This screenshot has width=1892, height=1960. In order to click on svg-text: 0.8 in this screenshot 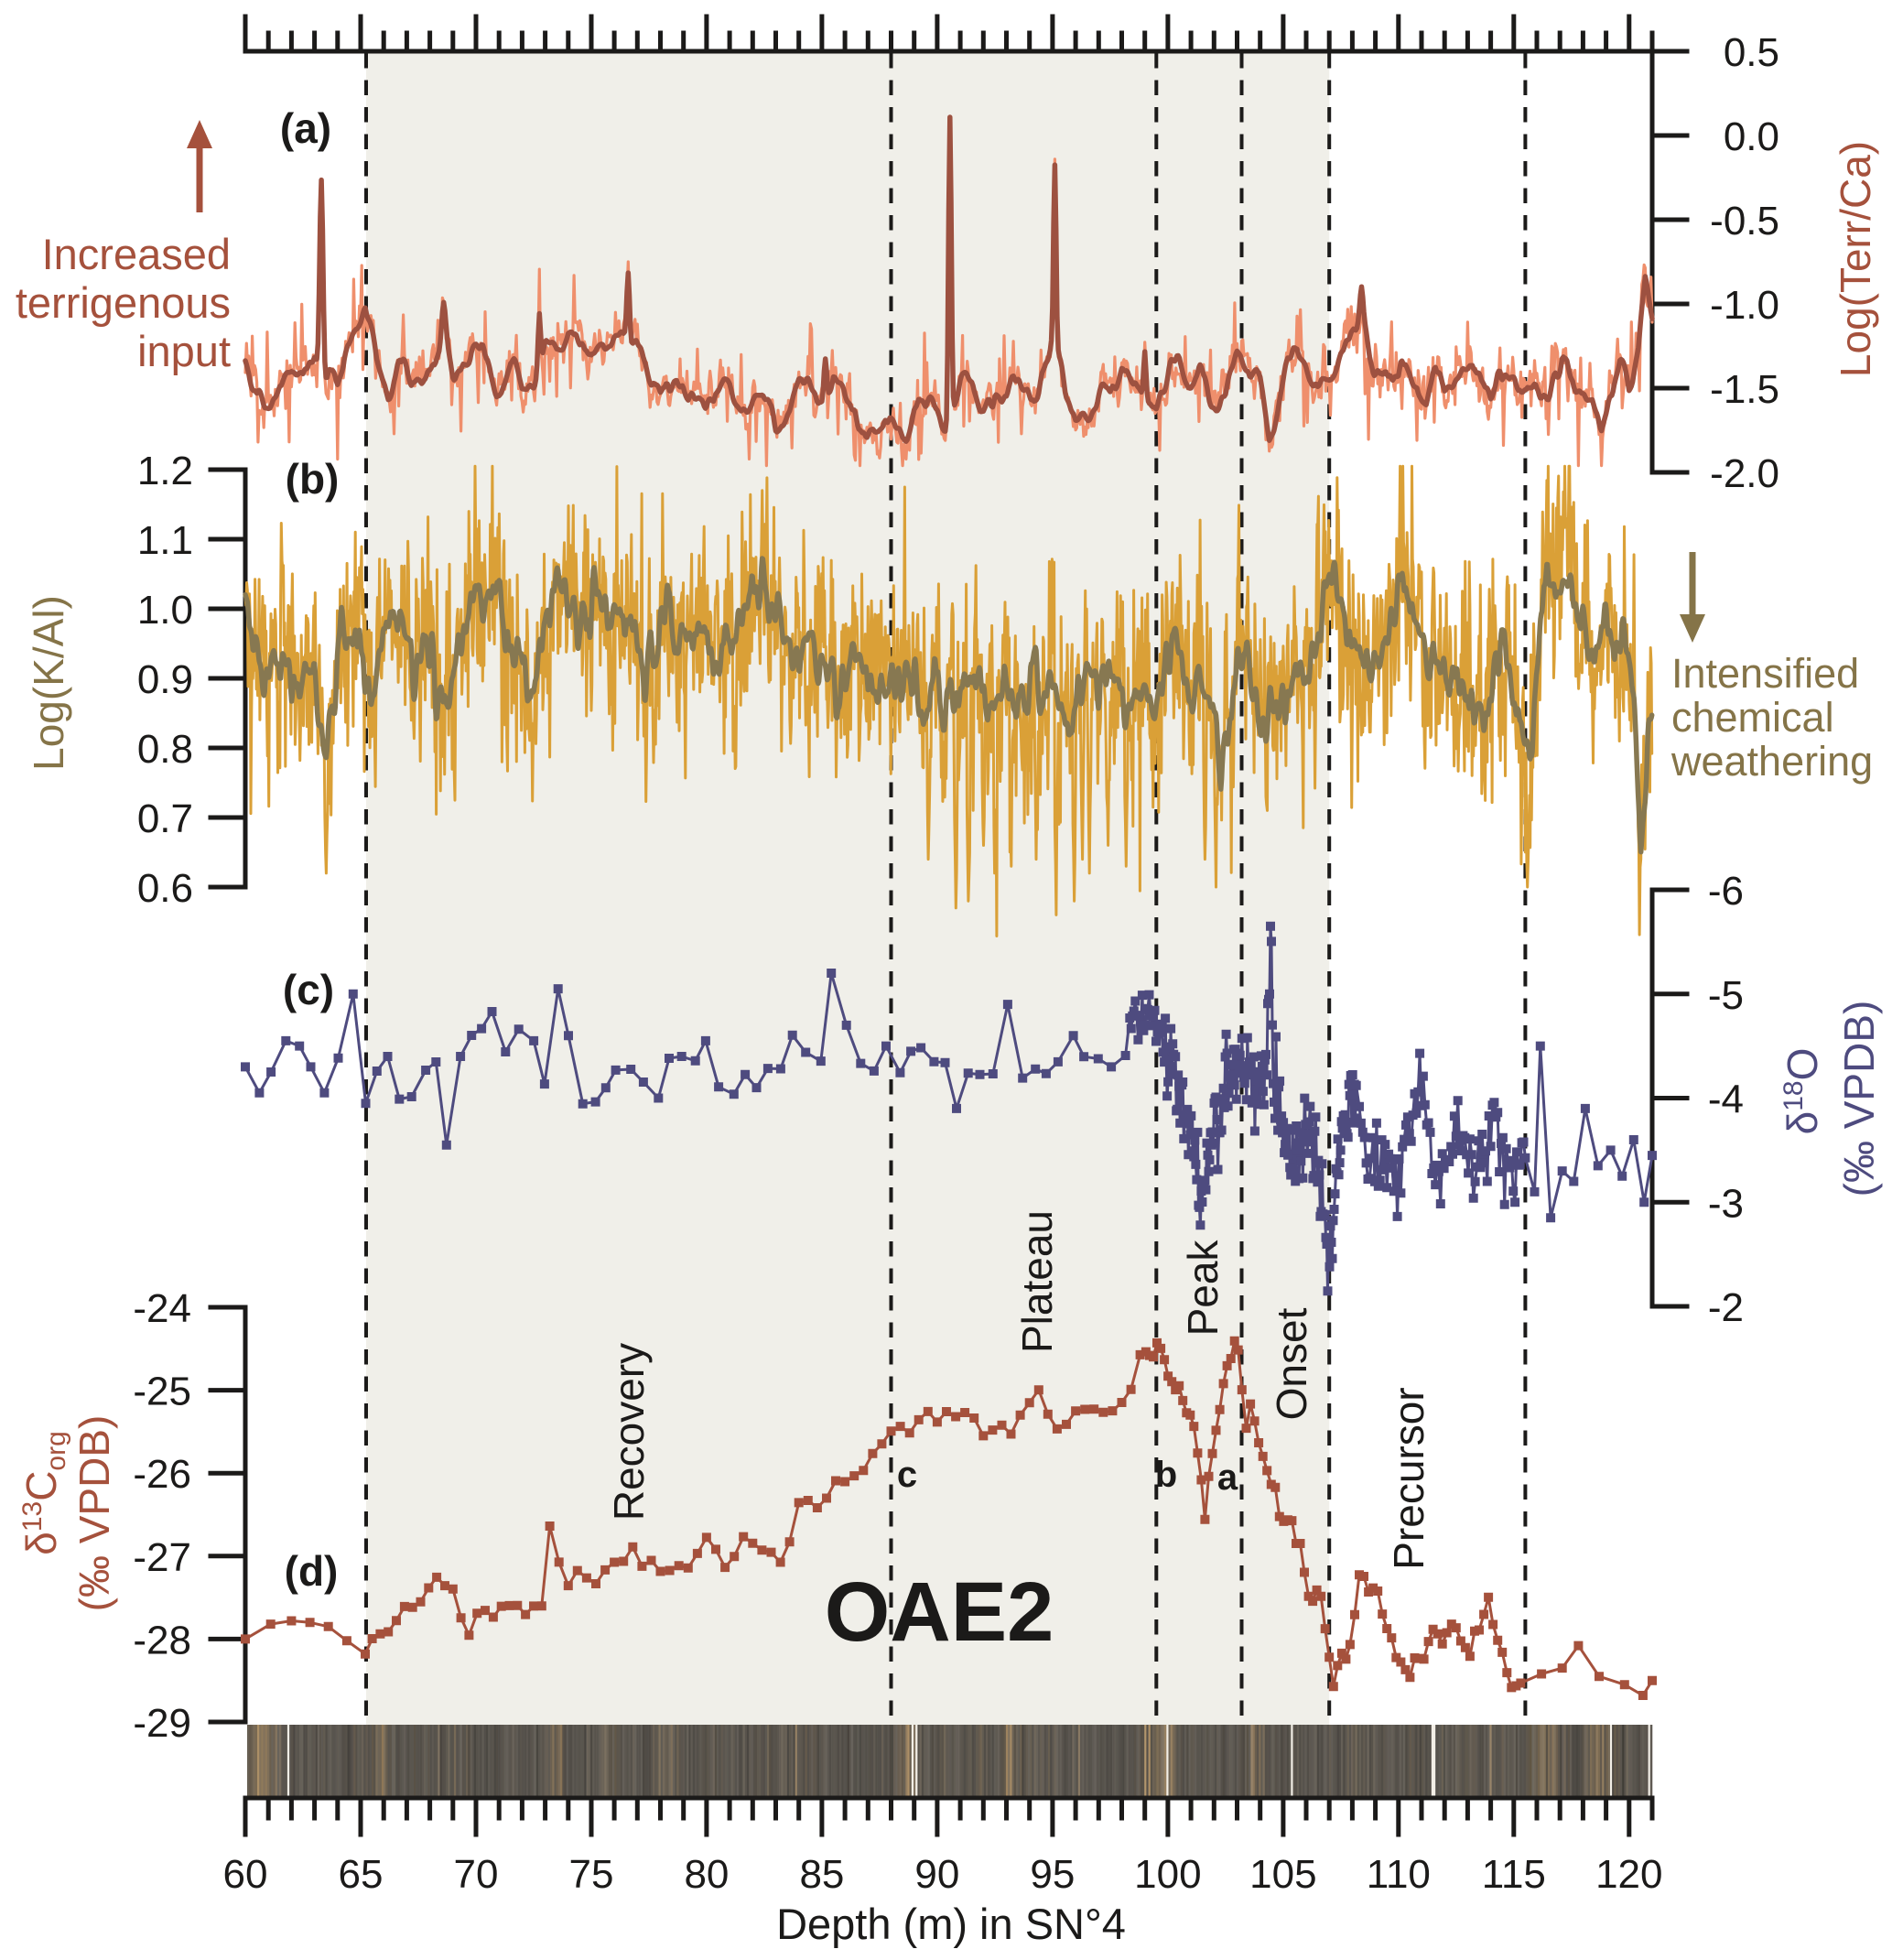, I will do `click(165, 750)`.